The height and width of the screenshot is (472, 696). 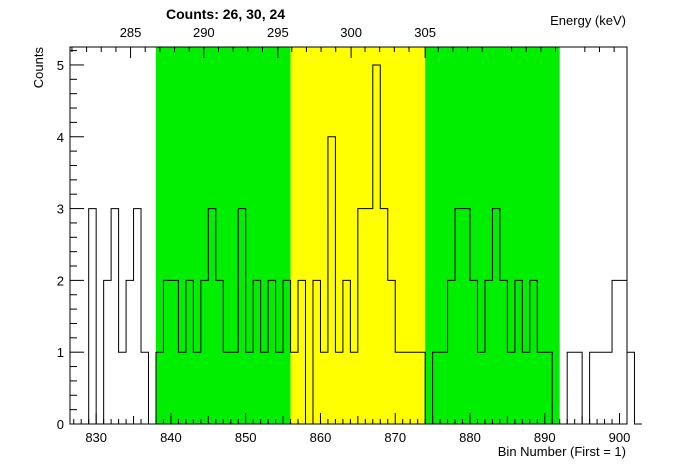 I want to click on y-tick-label: 4, so click(x=60, y=137).